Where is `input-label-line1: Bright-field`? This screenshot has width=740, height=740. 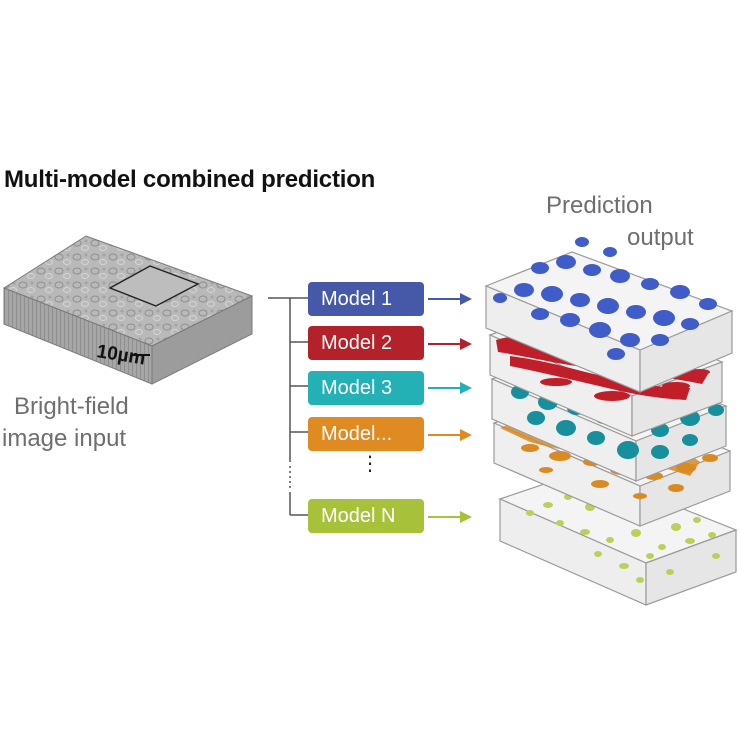 input-label-line1: Bright-field is located at coordinates (71, 406).